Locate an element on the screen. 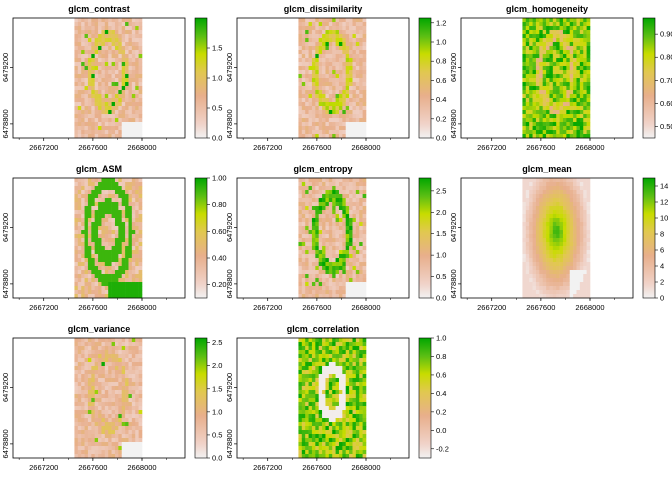 This screenshot has height=480, width=672. legend-tick-label: 0.5 is located at coordinates (217, 434).